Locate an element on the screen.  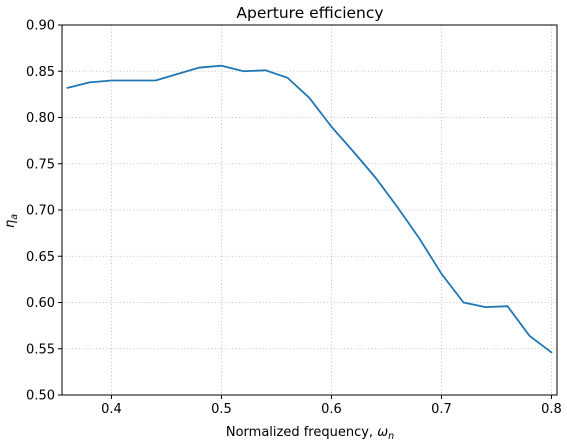
y-axis-label: ηa is located at coordinates (11, 221).